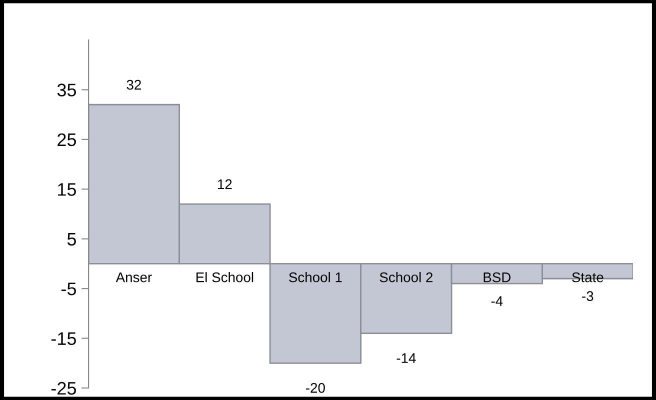 The width and height of the screenshot is (656, 400). Describe the element at coordinates (225, 277) in the screenshot. I see `x-tick-label: El School` at that location.